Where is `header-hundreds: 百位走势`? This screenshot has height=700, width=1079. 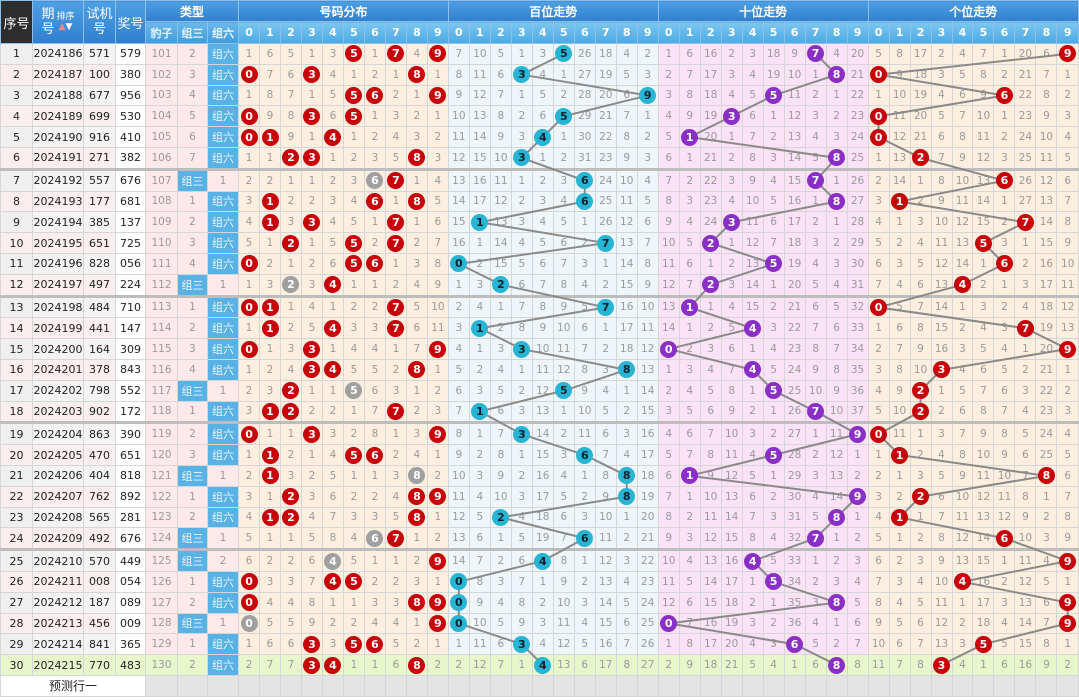
header-hundreds: 百位走势 is located at coordinates (553, 11).